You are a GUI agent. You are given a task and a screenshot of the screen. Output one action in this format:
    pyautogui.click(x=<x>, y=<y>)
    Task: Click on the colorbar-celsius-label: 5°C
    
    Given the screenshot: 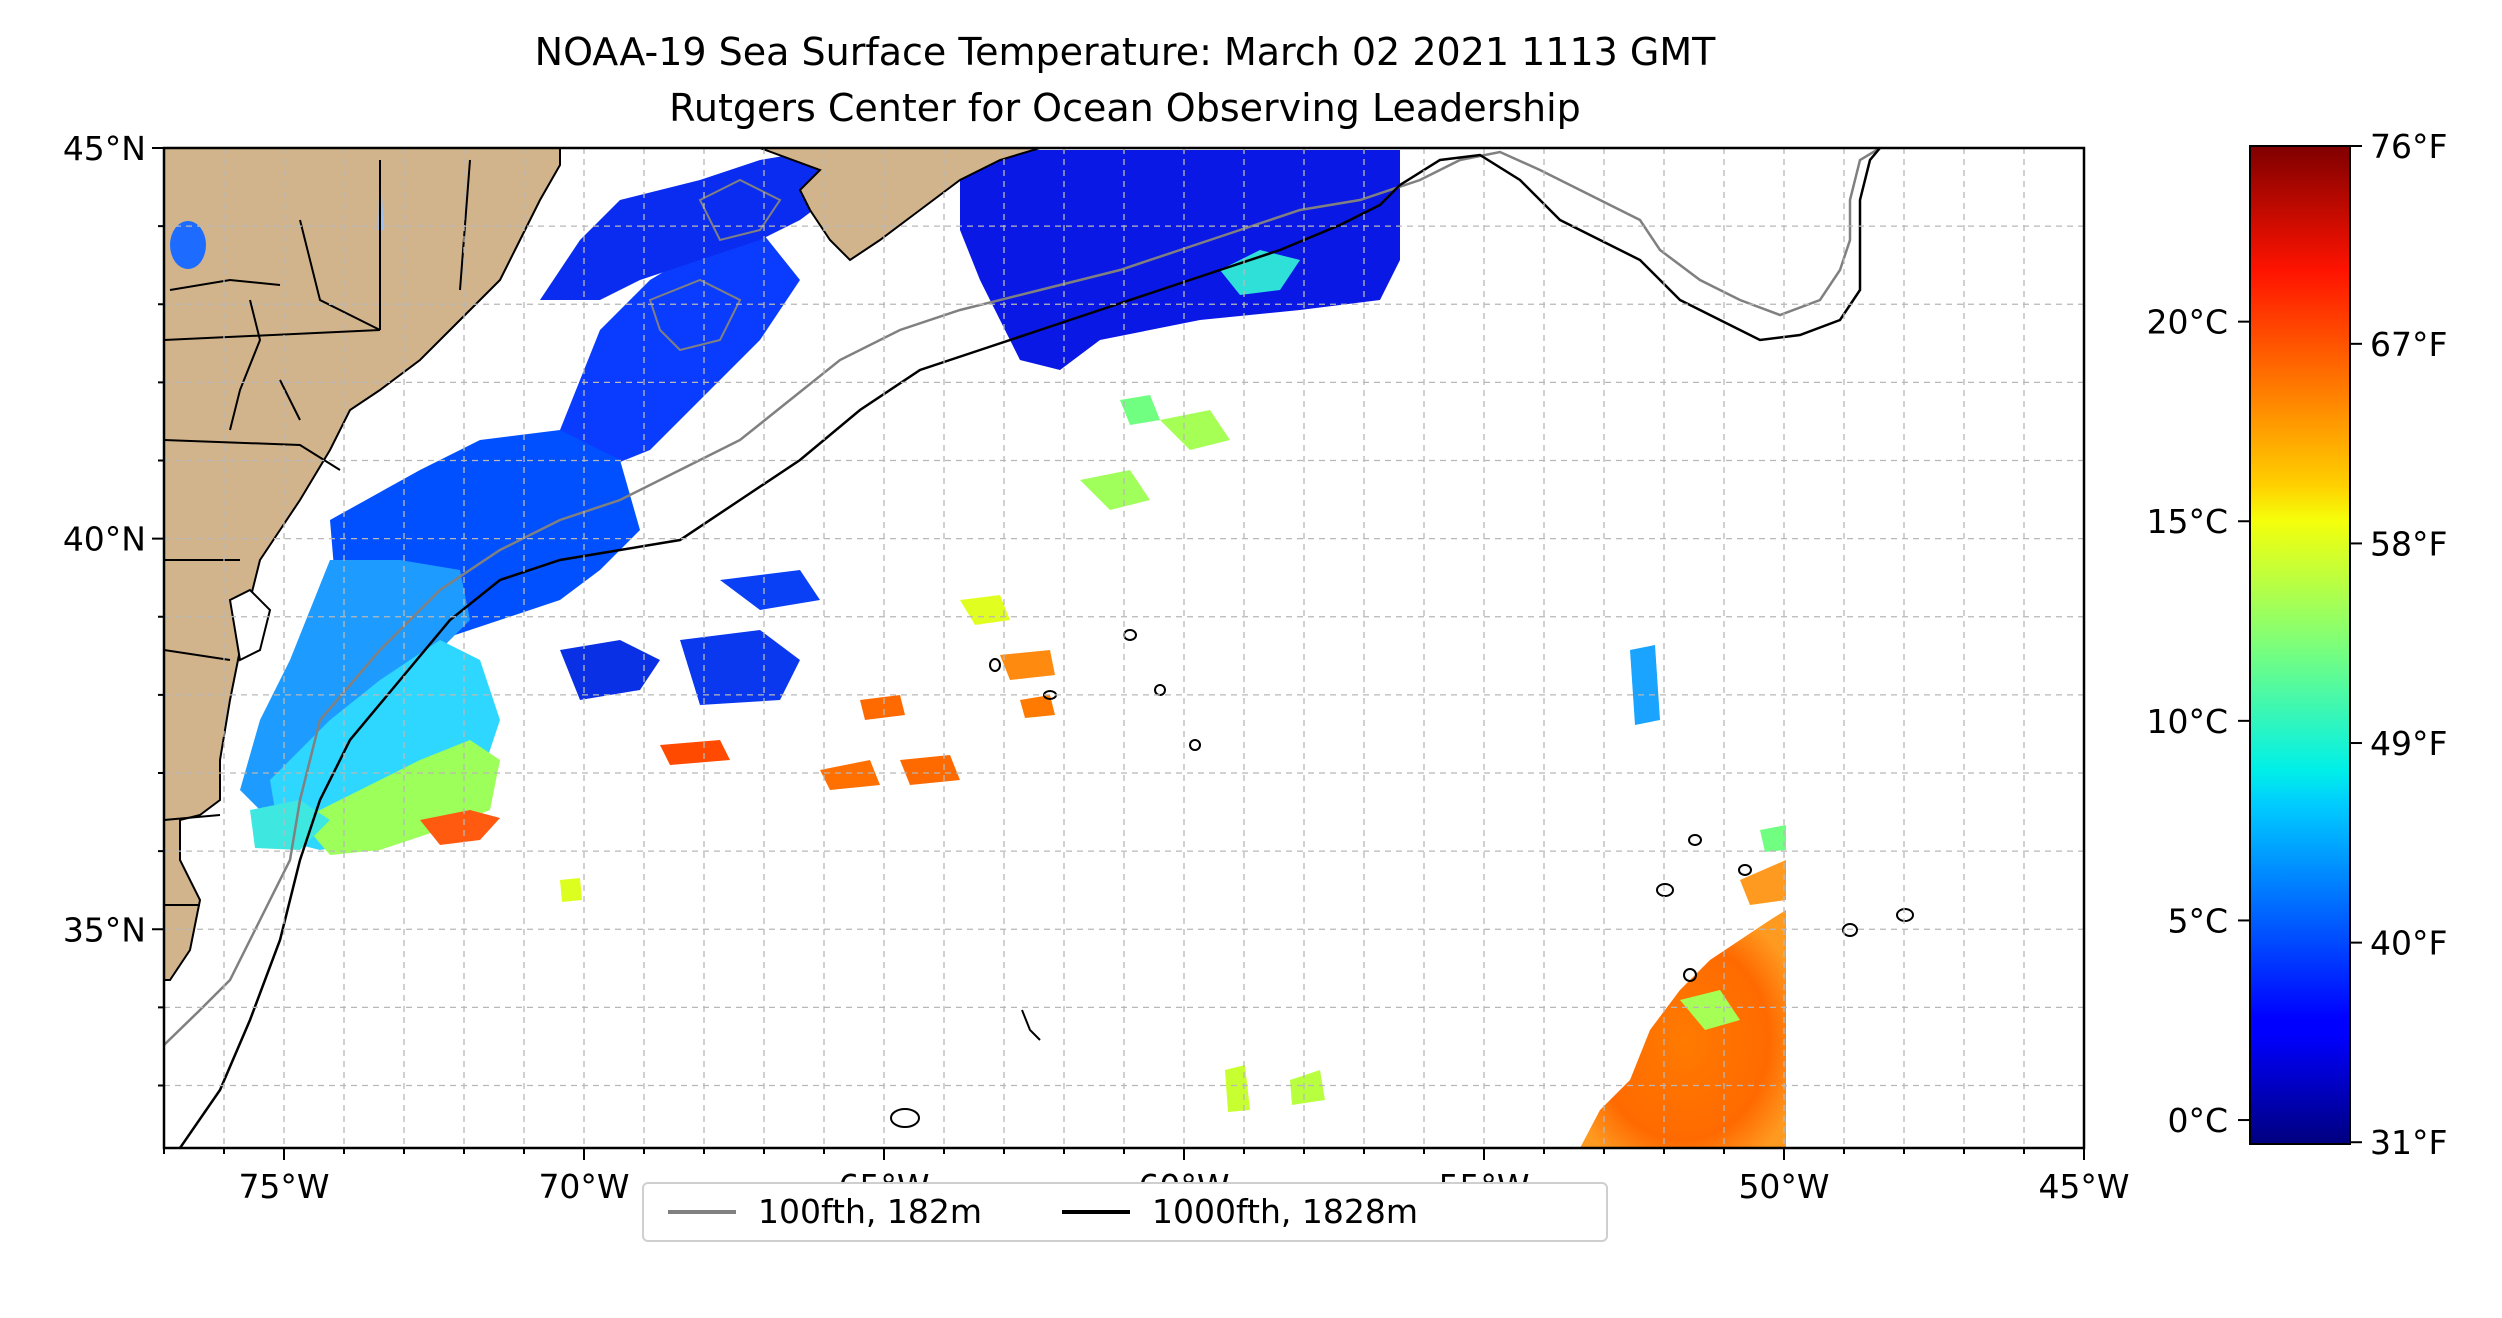 What is the action you would take?
    pyautogui.click(x=2197, y=920)
    